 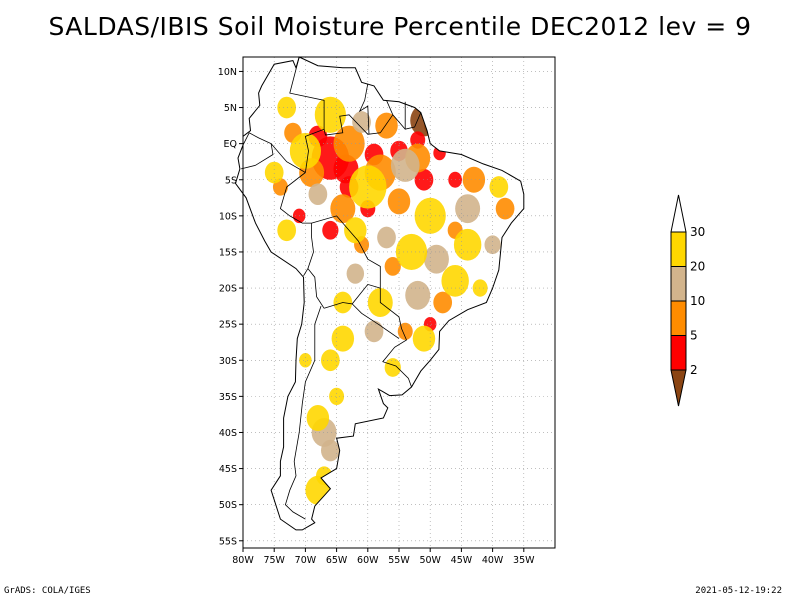 What do you see at coordinates (228, 325) in the screenshot?
I see `lat-label-25S: 25S` at bounding box center [228, 325].